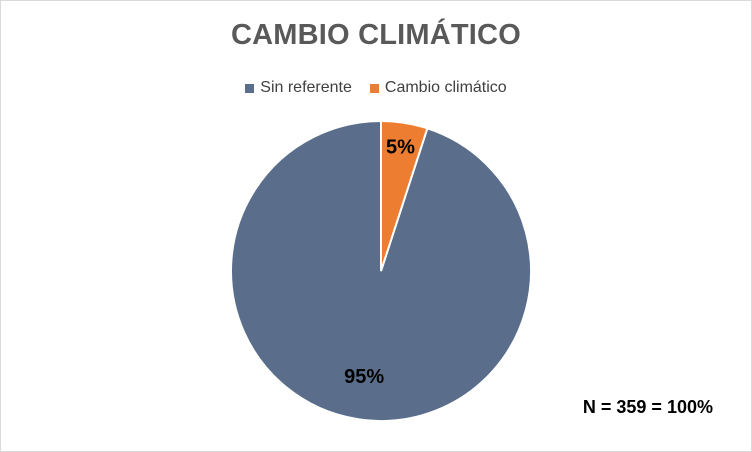 The image size is (752, 452). I want to click on legend-label-cambio-climatico: Cambio climático, so click(445, 87).